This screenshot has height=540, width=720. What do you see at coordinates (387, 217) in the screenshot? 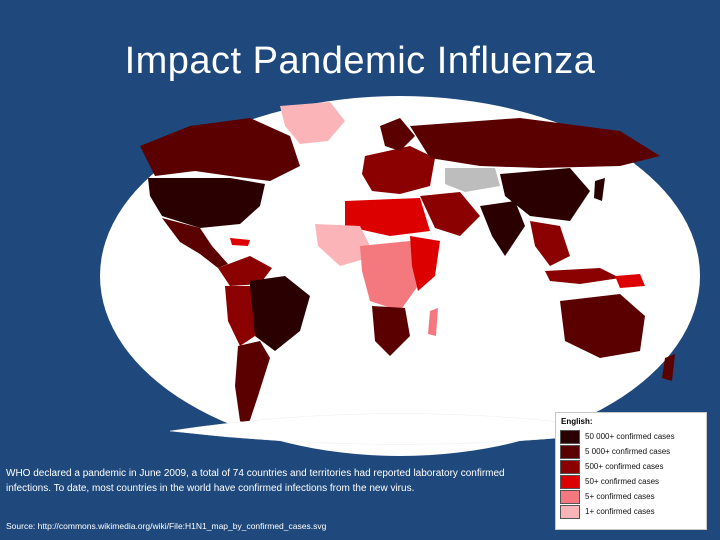
I see `region-north-africa` at bounding box center [387, 217].